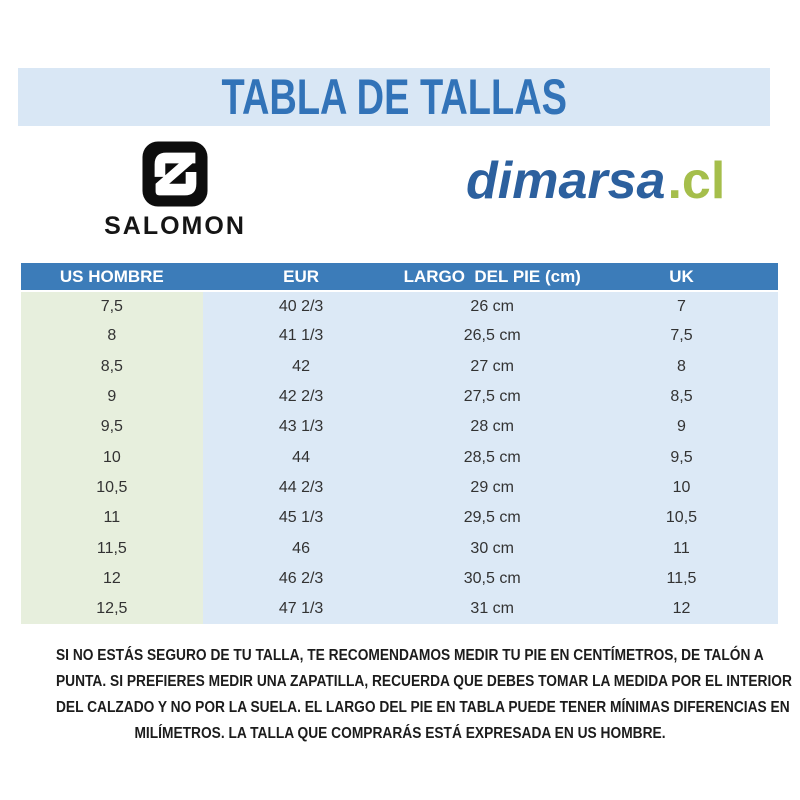 The height and width of the screenshot is (800, 800). I want to click on salomon-logo: SALOMON, so click(175, 191).